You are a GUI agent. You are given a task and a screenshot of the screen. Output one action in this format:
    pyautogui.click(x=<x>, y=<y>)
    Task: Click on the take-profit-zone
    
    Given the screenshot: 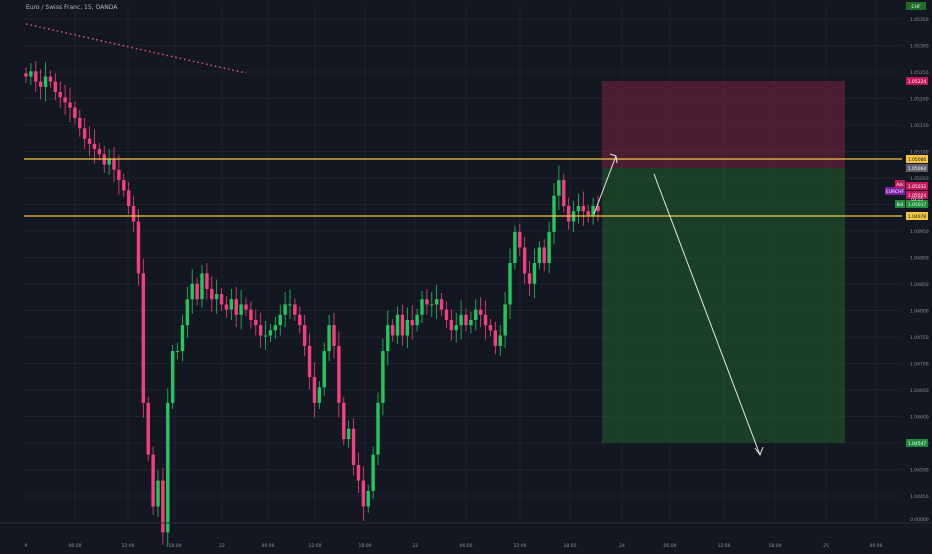 What is the action you would take?
    pyautogui.click(x=723, y=305)
    